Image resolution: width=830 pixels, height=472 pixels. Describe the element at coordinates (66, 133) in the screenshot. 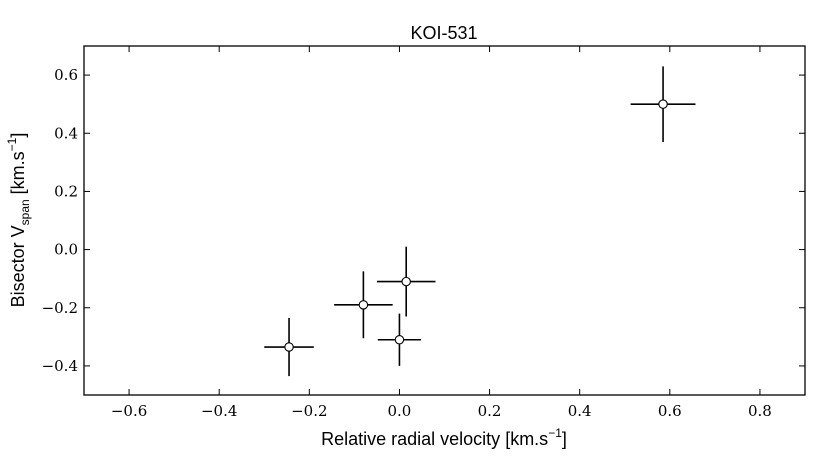

I see `y-tick-label: 0.4` at that location.